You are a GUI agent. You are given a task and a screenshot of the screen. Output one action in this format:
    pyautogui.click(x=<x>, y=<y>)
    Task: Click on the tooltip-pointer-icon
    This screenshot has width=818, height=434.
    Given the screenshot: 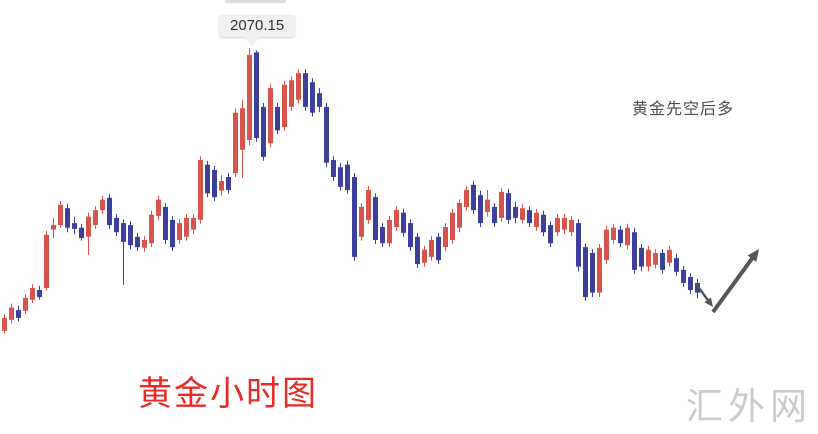 What is the action you would take?
    pyautogui.click(x=252, y=42)
    